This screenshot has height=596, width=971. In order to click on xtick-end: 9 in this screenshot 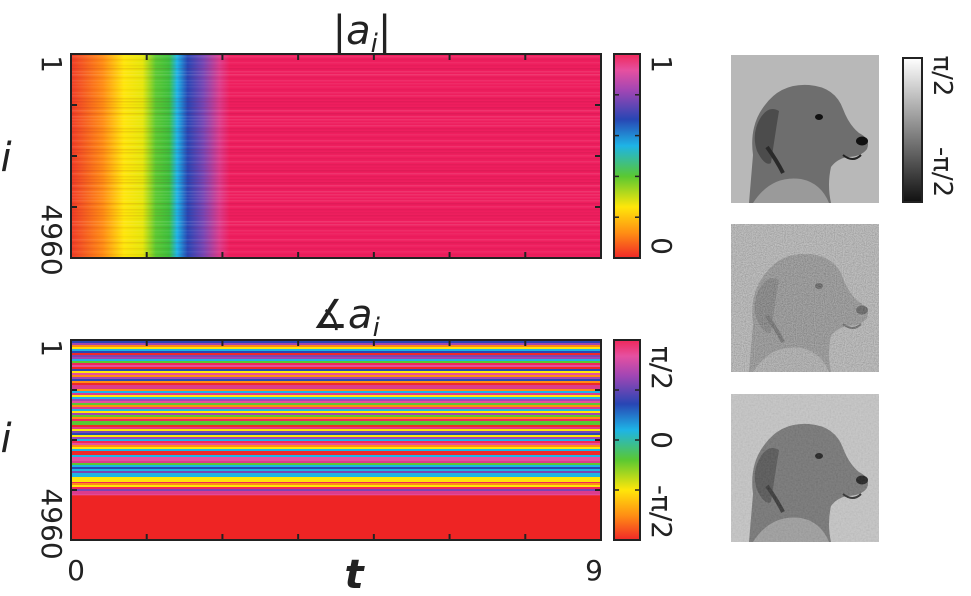, I will do `click(594, 570)`.